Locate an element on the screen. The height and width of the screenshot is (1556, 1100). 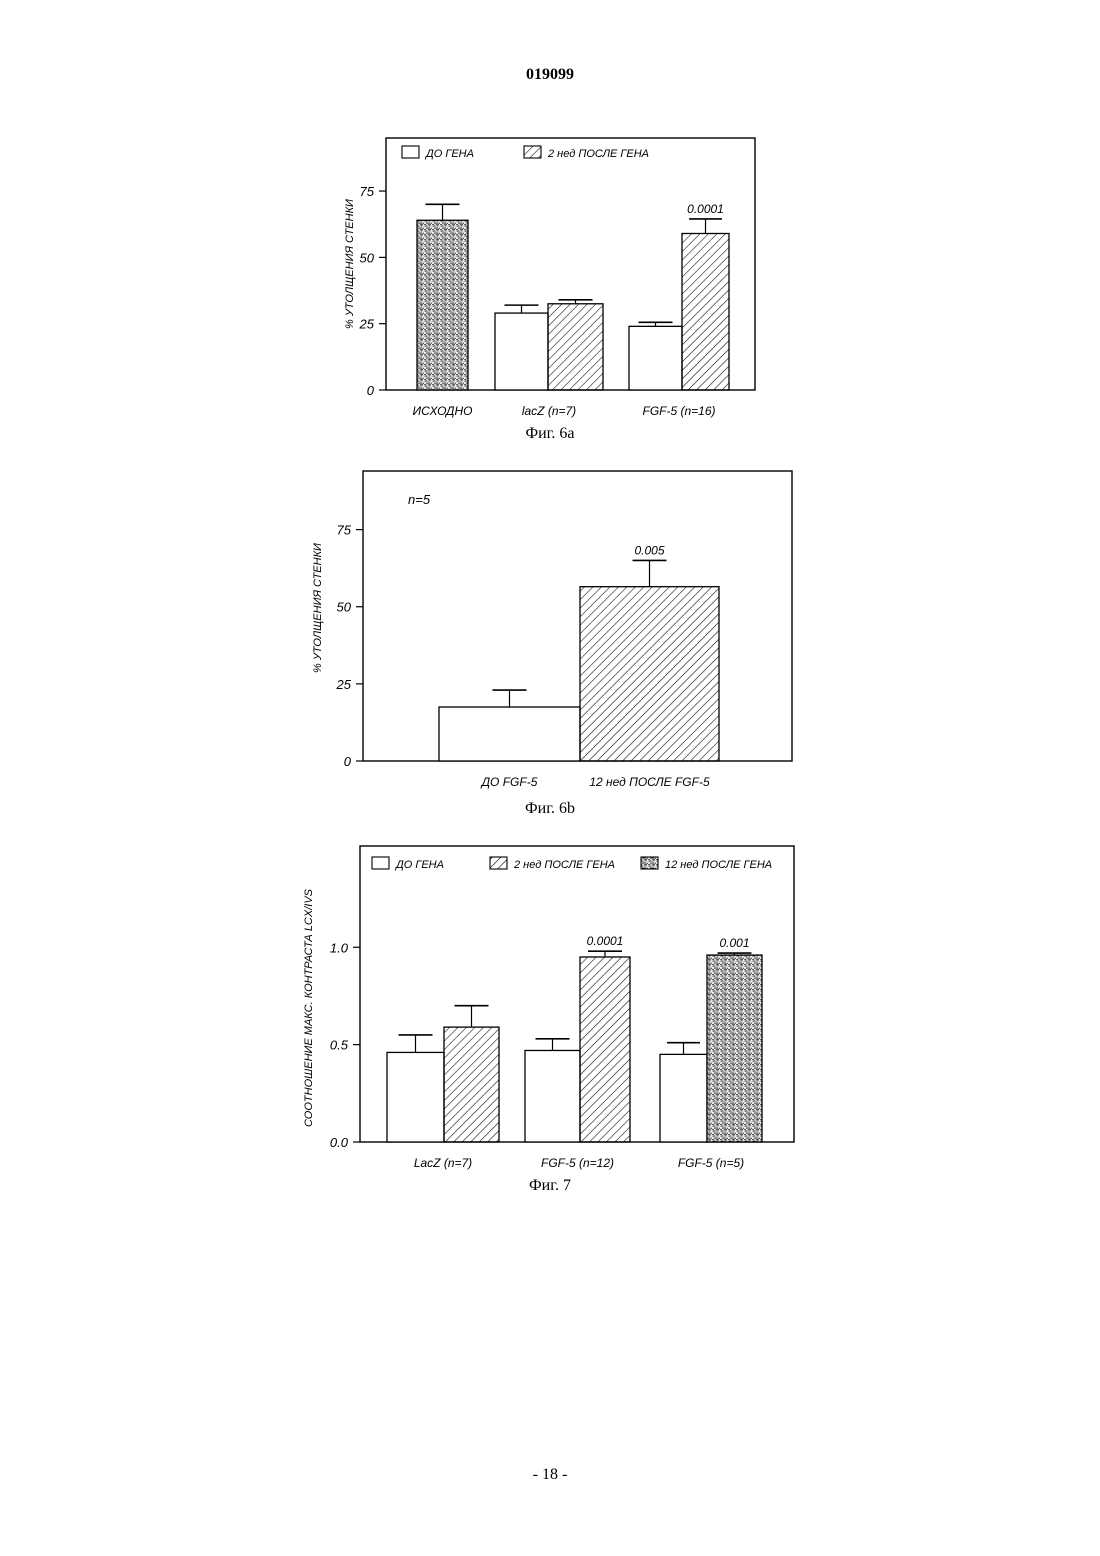
legend-label: ДО ГЕНА is located at coordinates (419, 865).